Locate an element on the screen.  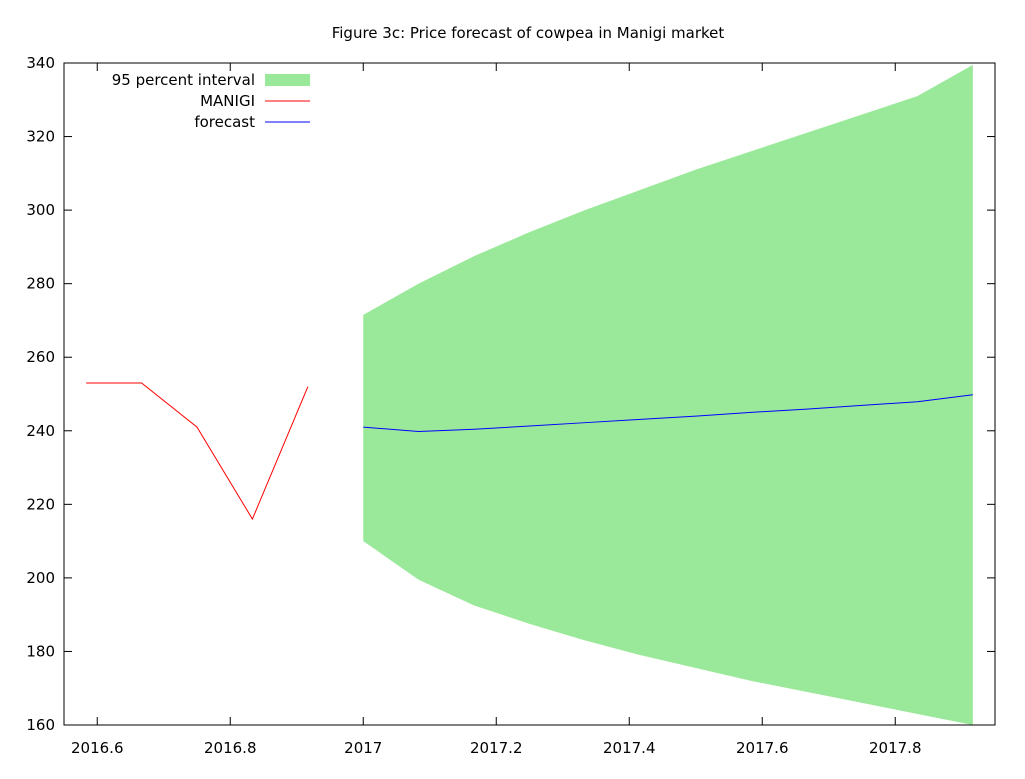
y-tick-label: 240 is located at coordinates (40, 431).